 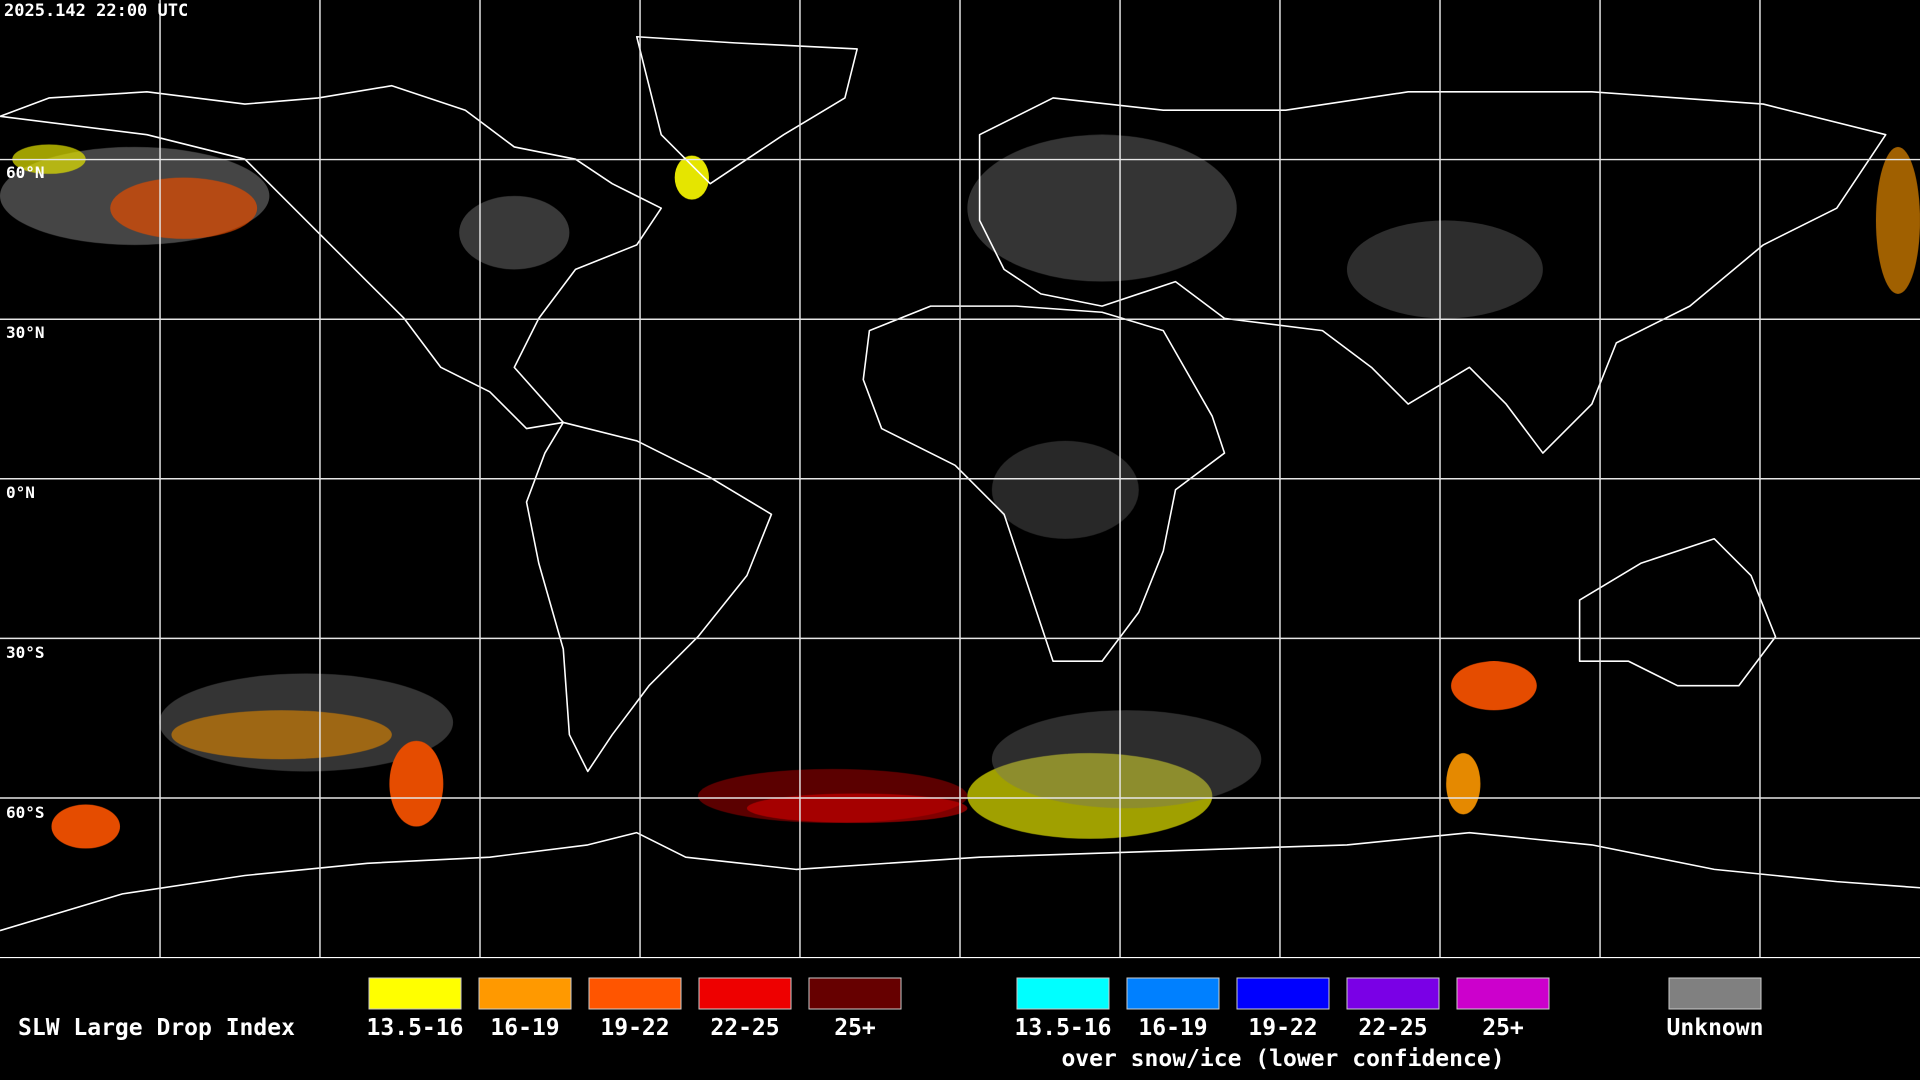 I want to click on legend-title: SLW Large Drop Index, so click(x=156, y=1028).